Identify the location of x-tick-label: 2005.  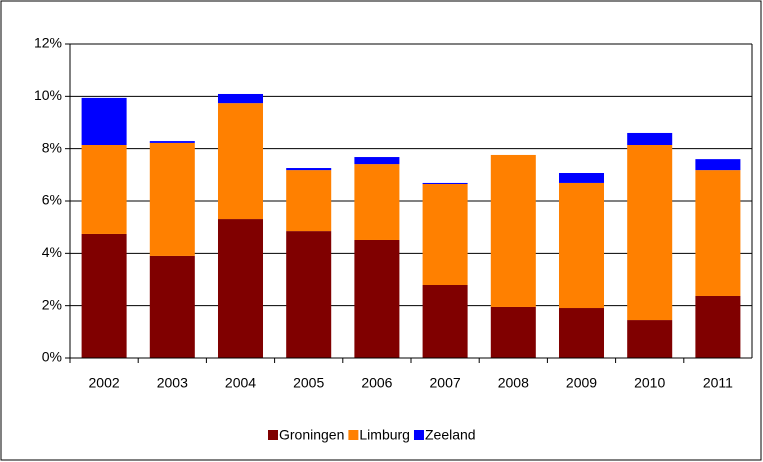
(308, 383).